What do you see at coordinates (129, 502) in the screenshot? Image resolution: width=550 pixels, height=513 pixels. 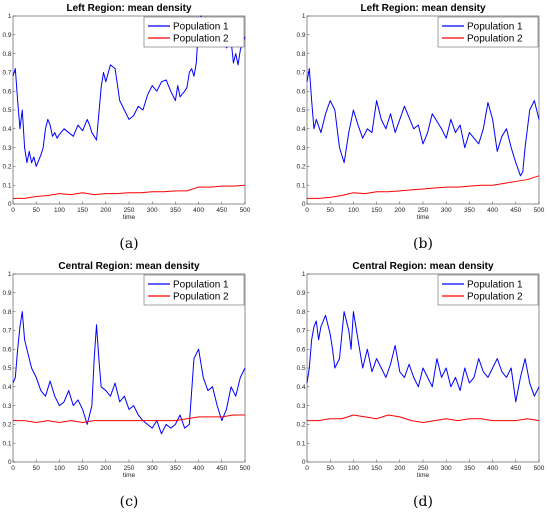 I see `panel-caption: (c)` at bounding box center [129, 502].